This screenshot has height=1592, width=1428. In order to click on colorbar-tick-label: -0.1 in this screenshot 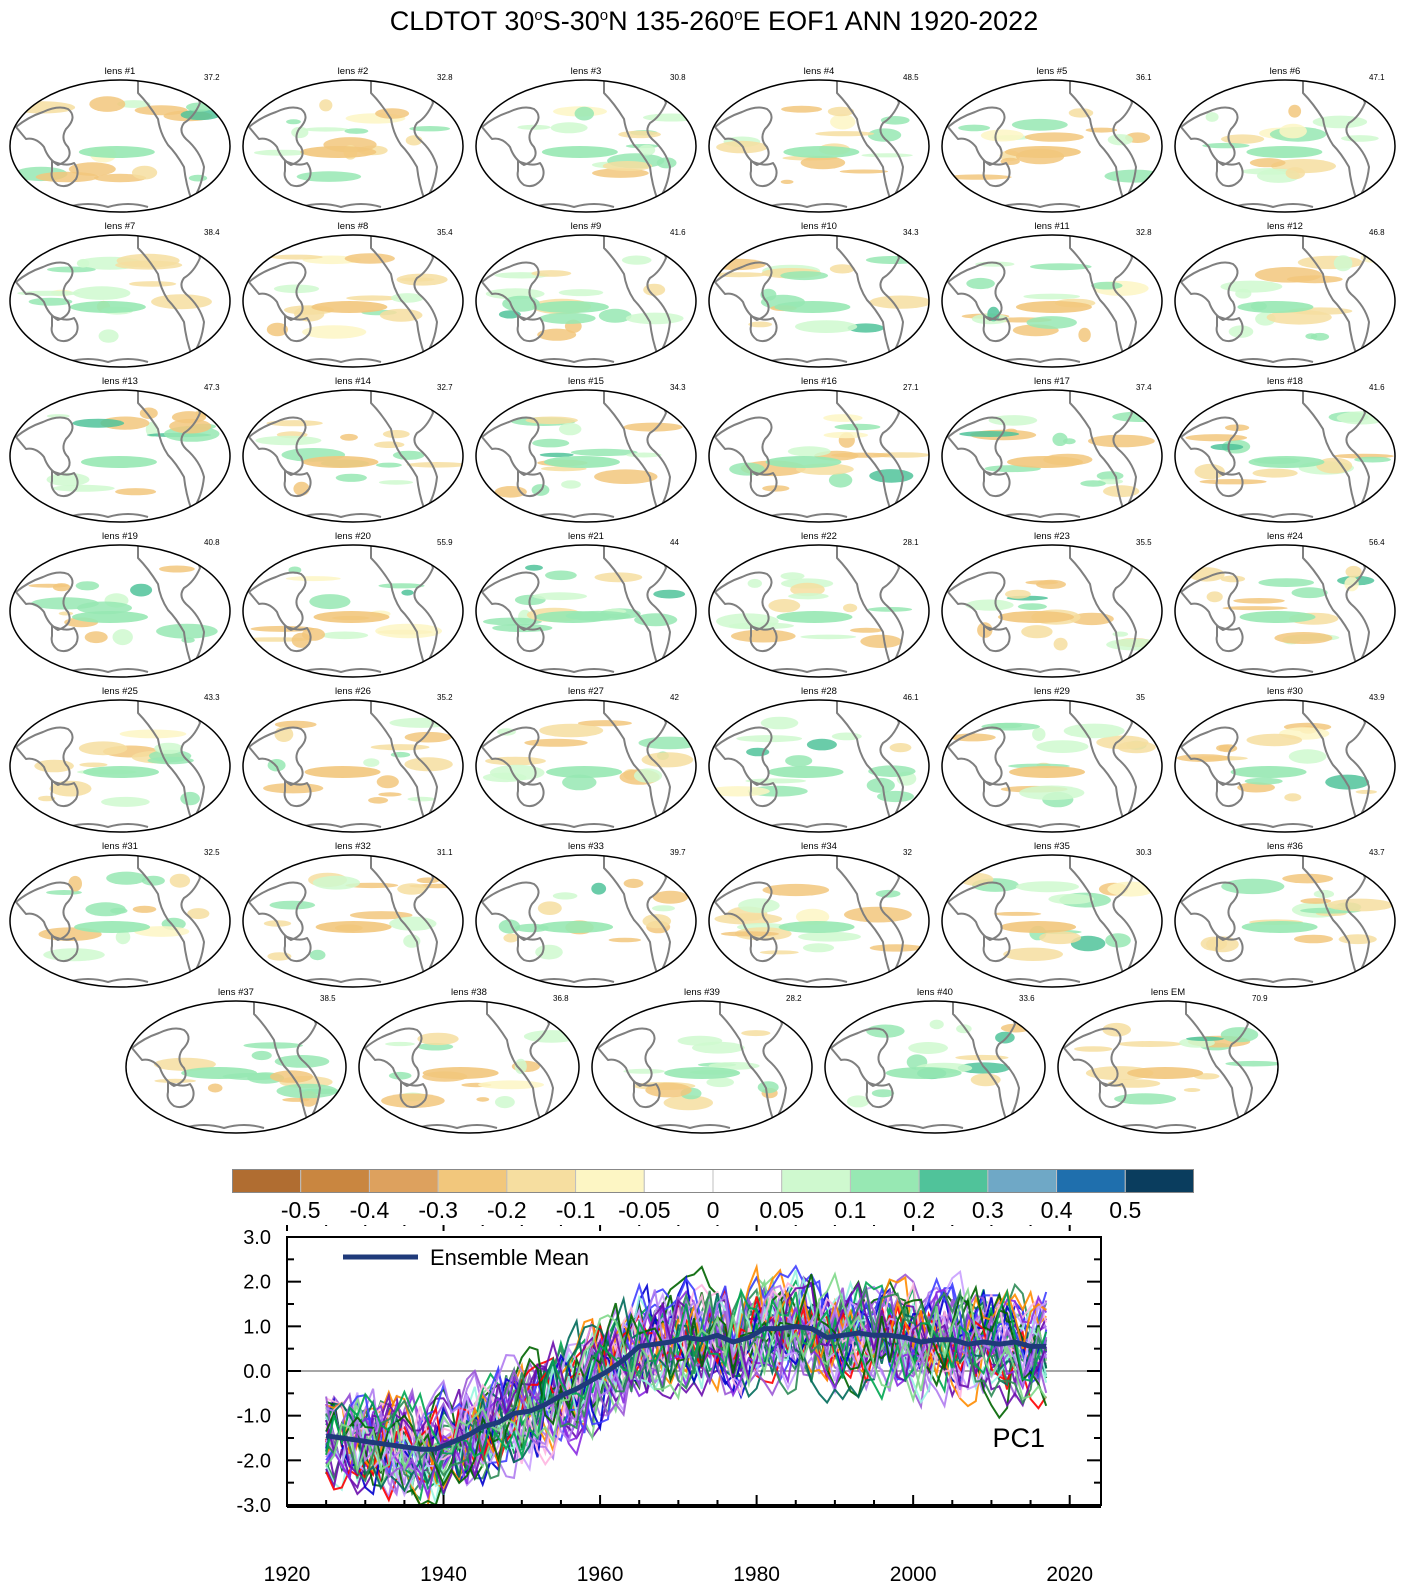, I will do `click(575, 1210)`.